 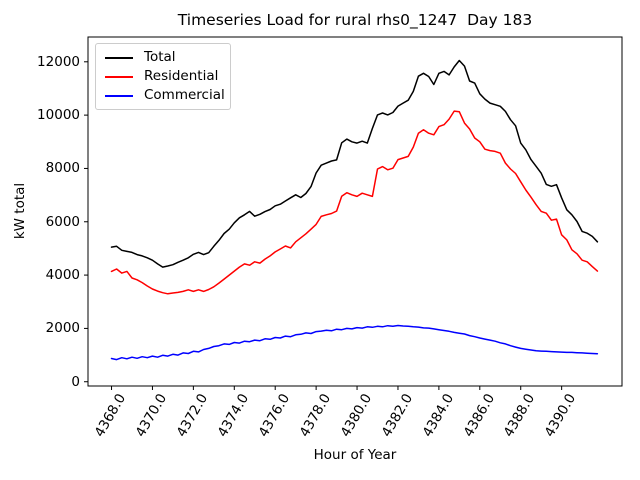 What do you see at coordinates (62, 328) in the screenshot?
I see `y-tick-label: 2000` at bounding box center [62, 328].